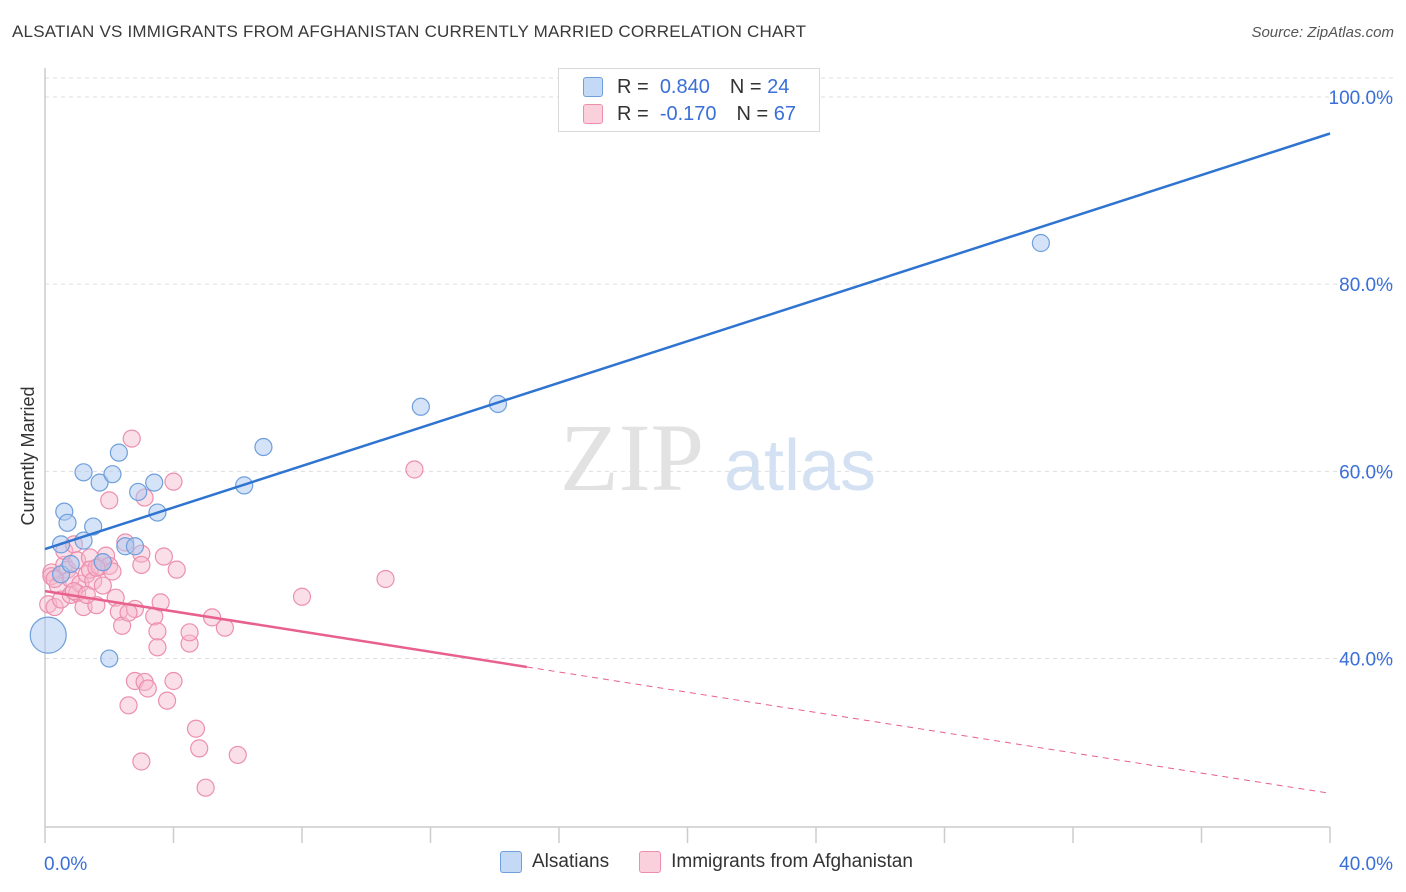  Describe the element at coordinates (1366, 660) in the screenshot. I see `y-tick-label: 40.0%` at that location.